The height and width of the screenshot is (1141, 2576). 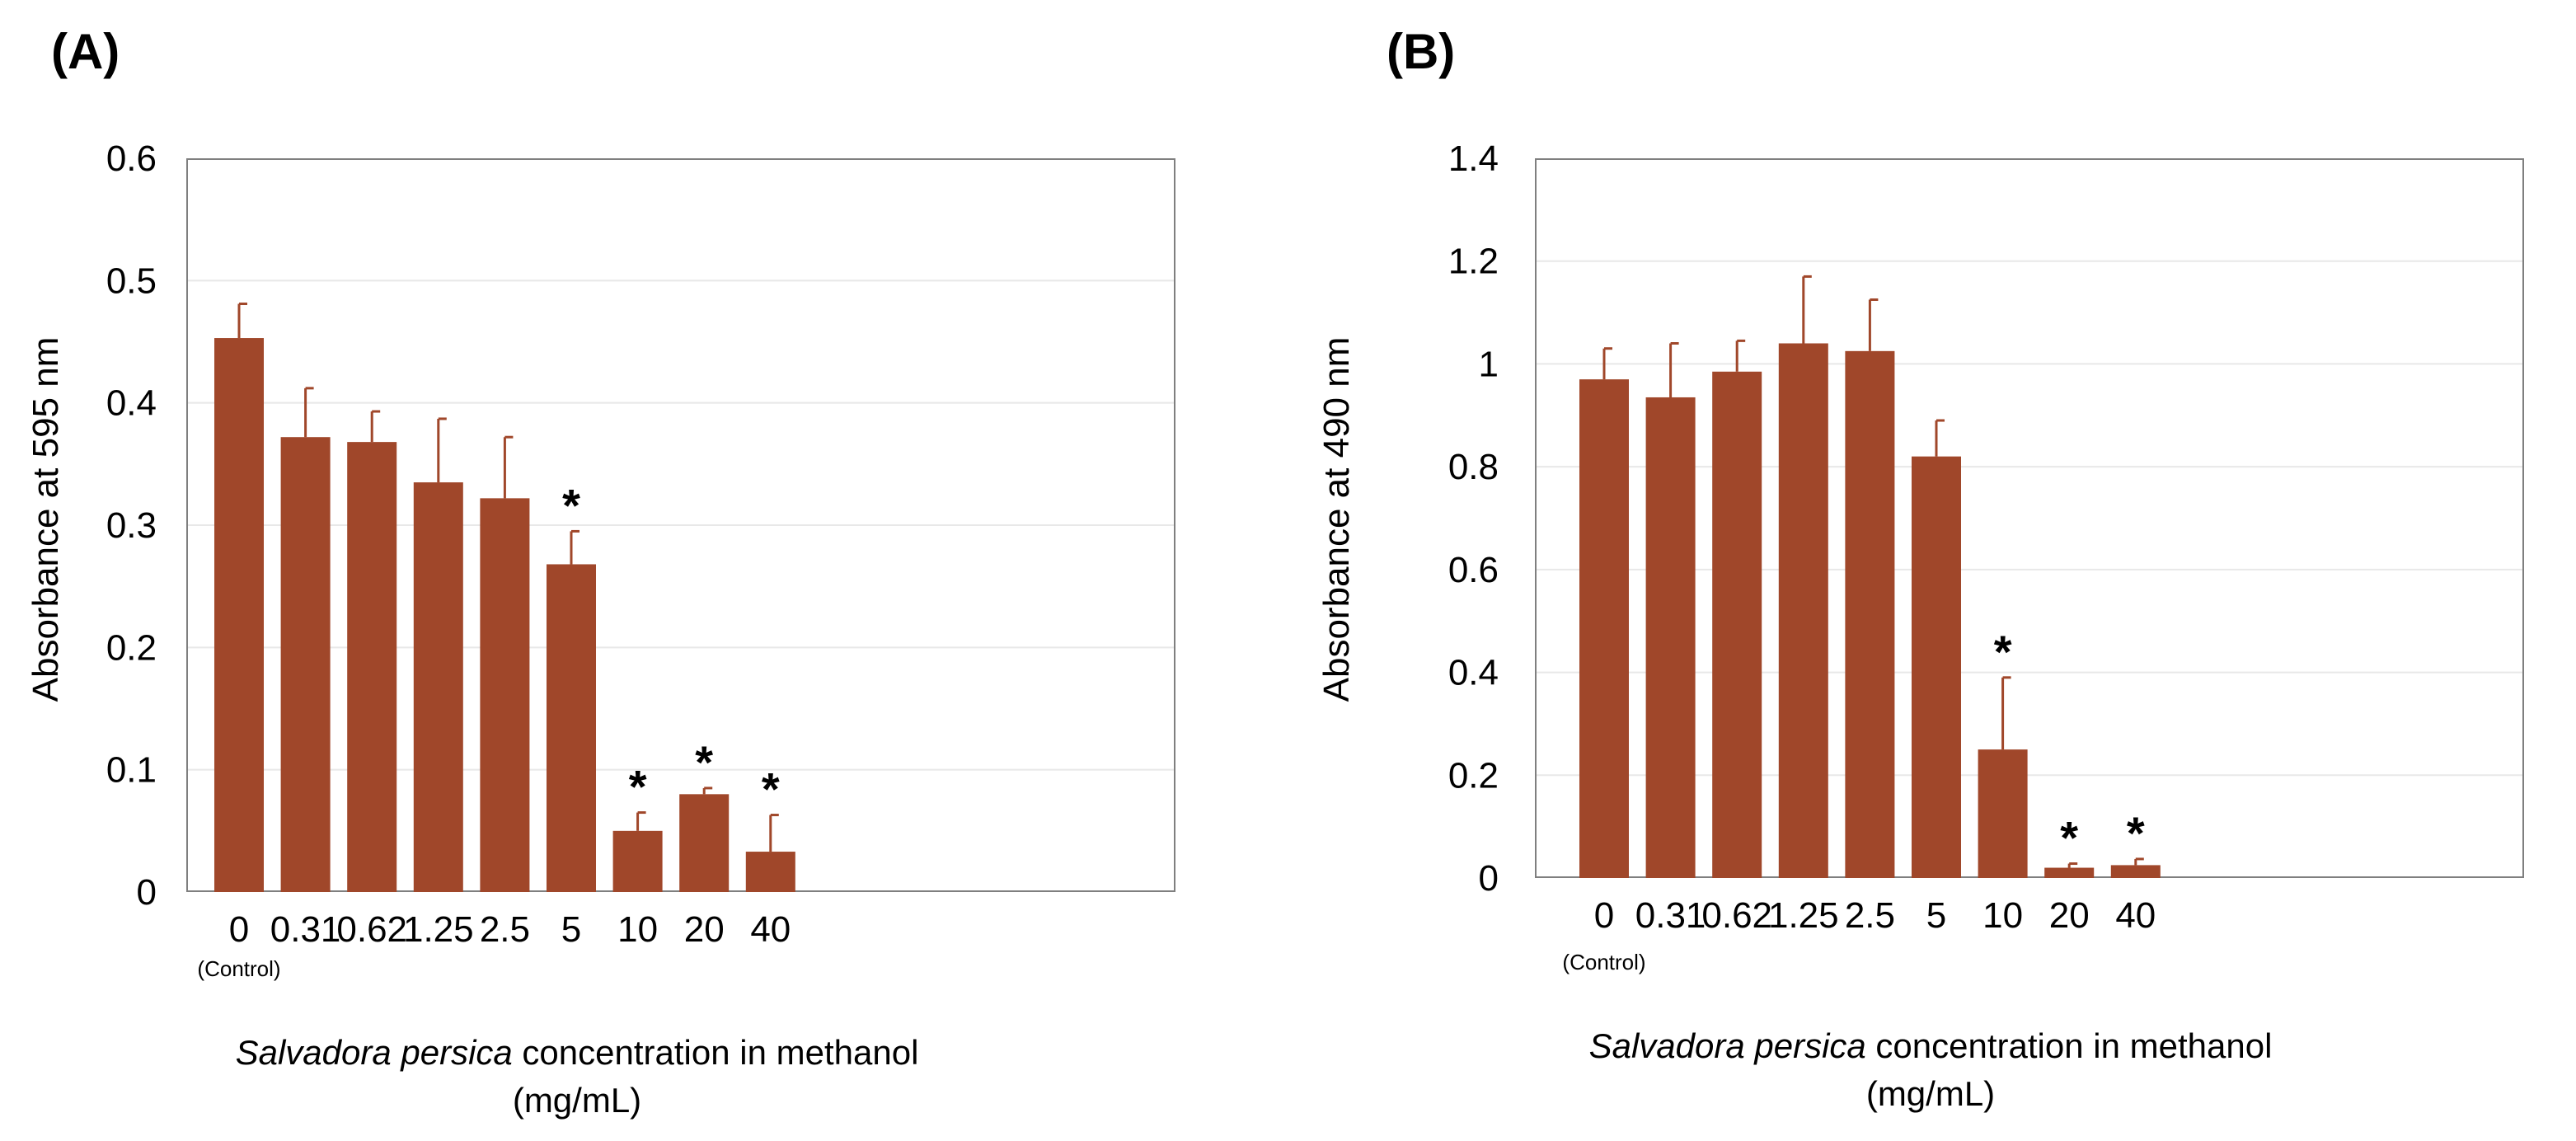 I want to click on y-tick-label: 0.5, so click(x=131, y=281).